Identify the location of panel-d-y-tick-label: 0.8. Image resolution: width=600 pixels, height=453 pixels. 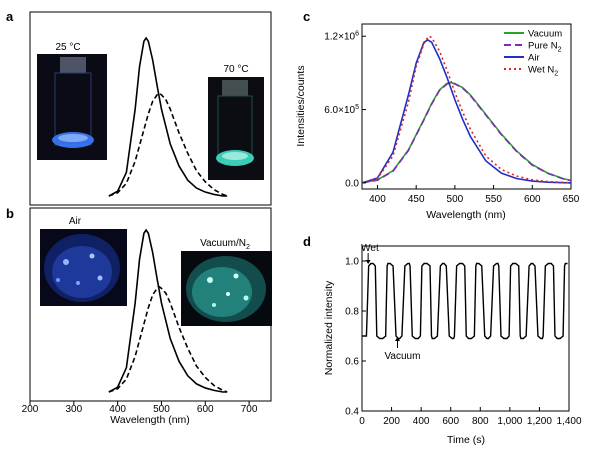
(352, 312).